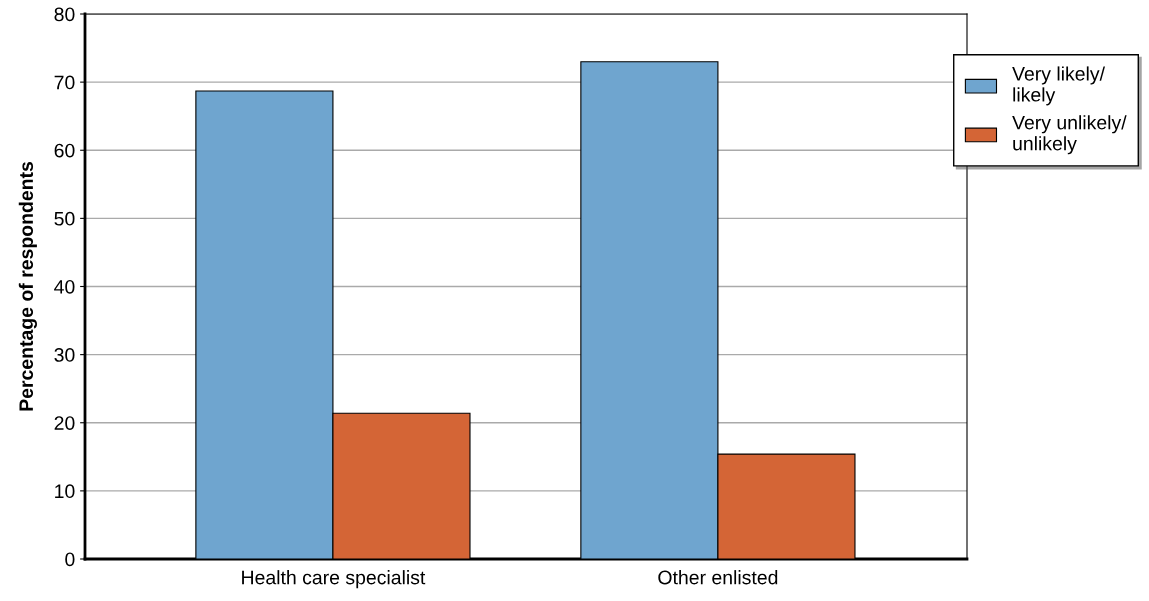 The width and height of the screenshot is (1149, 601). I want to click on y-tick-label: 50, so click(64, 218).